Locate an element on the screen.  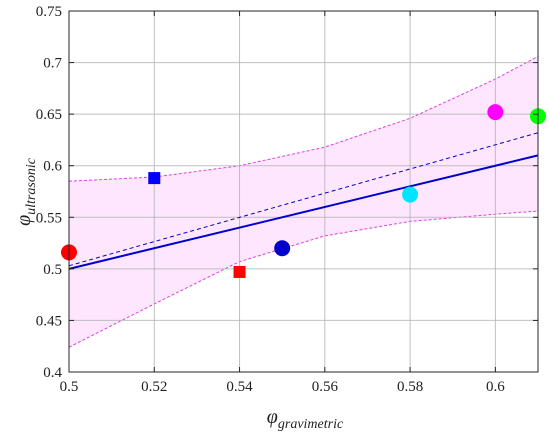
x-axis-label-subscript: gravimetric is located at coordinates (311, 424).